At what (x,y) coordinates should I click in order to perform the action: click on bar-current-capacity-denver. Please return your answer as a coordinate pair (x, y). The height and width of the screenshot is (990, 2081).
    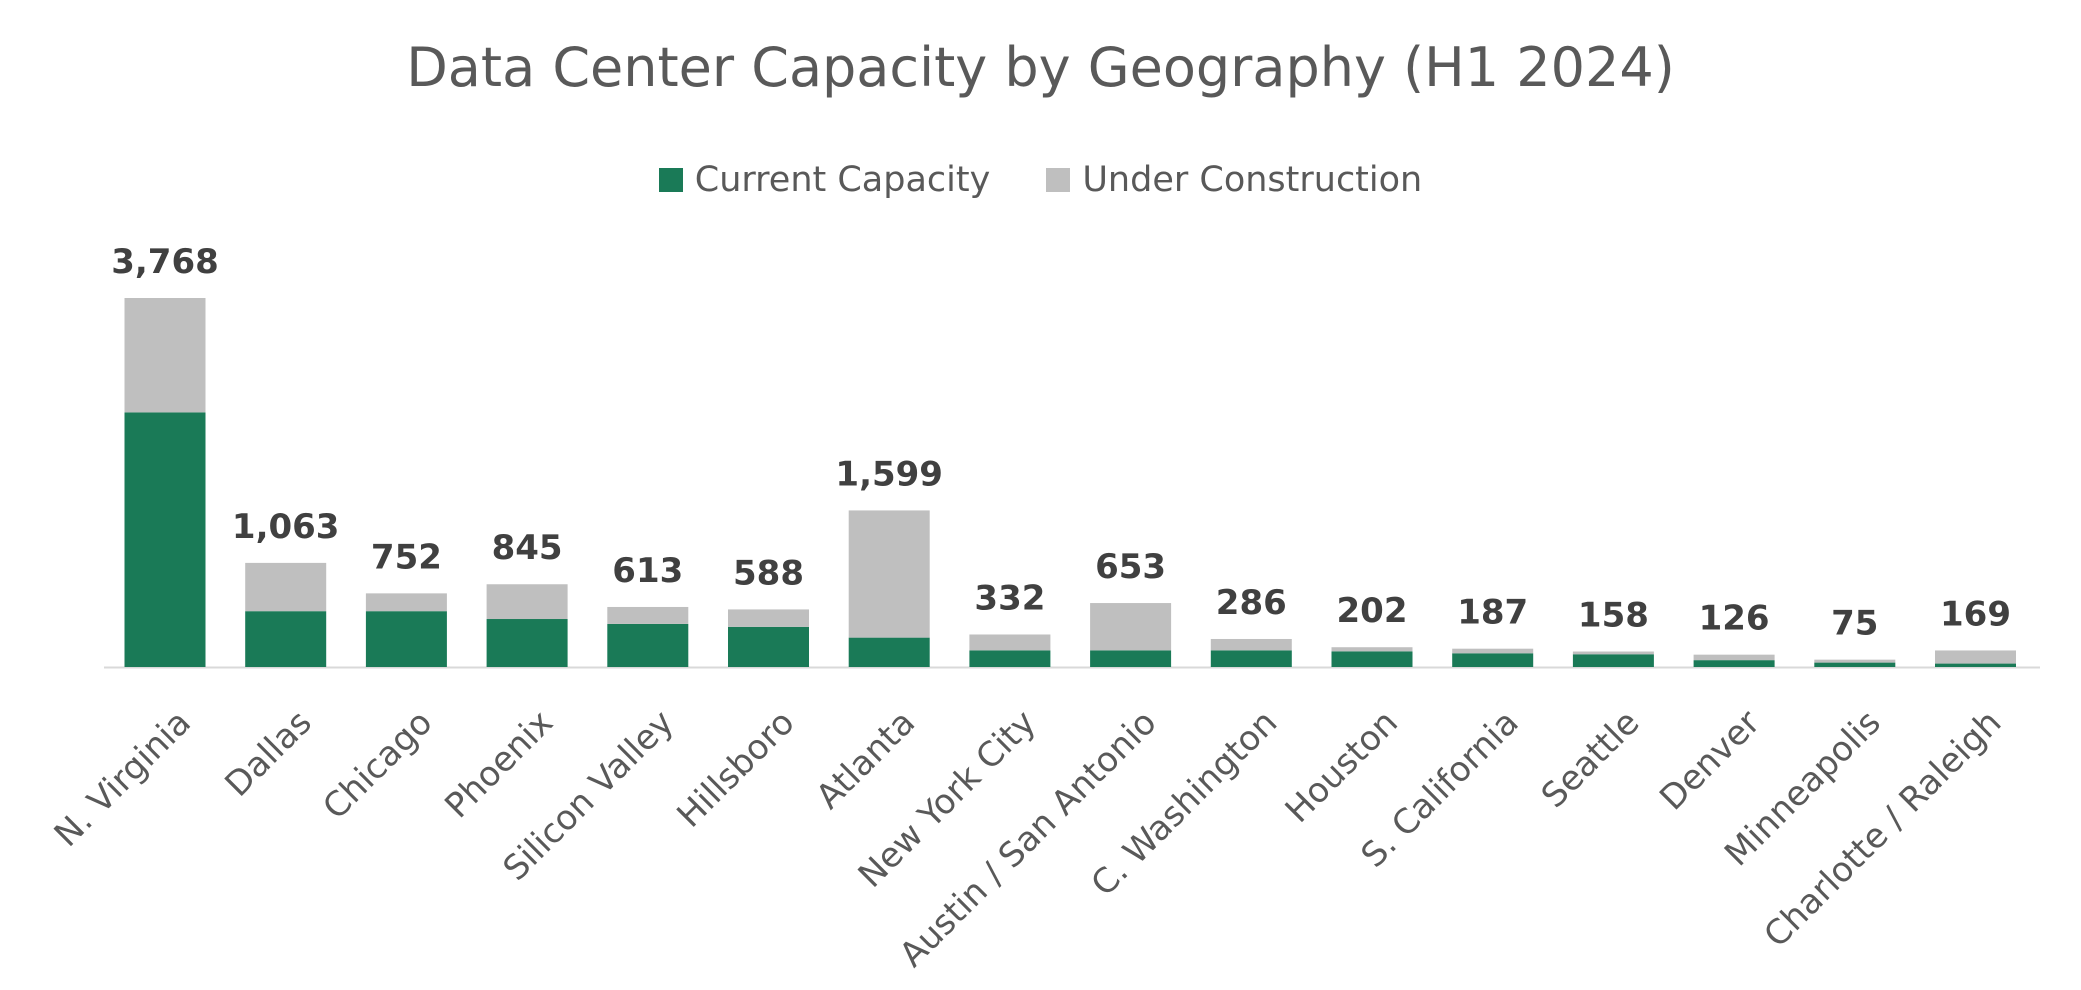
    Looking at the image, I should click on (1734, 663).